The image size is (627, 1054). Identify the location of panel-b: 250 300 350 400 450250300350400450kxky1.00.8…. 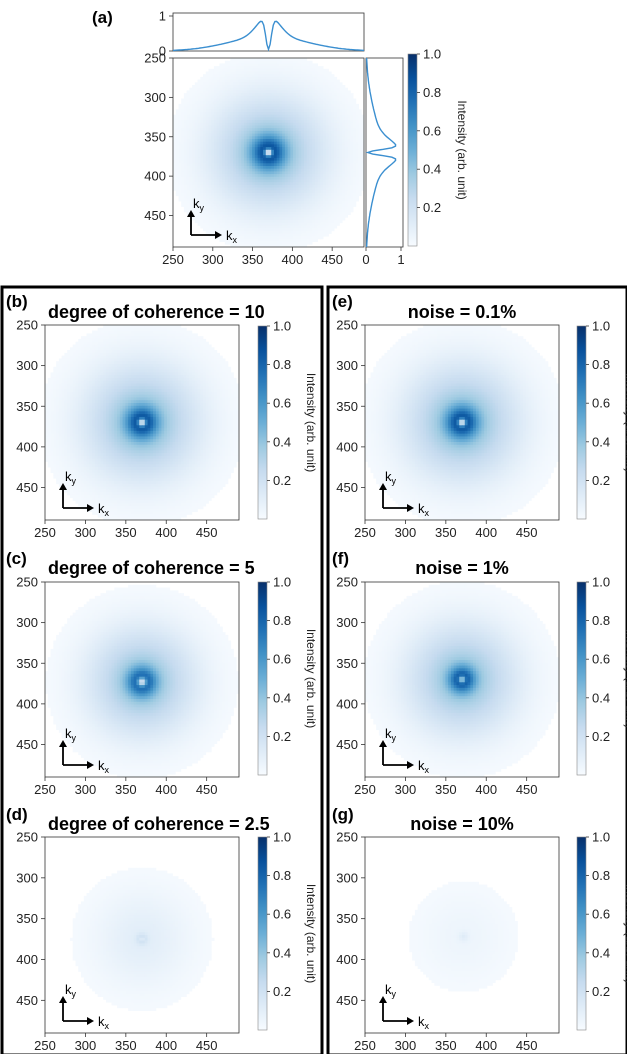
(162, 416).